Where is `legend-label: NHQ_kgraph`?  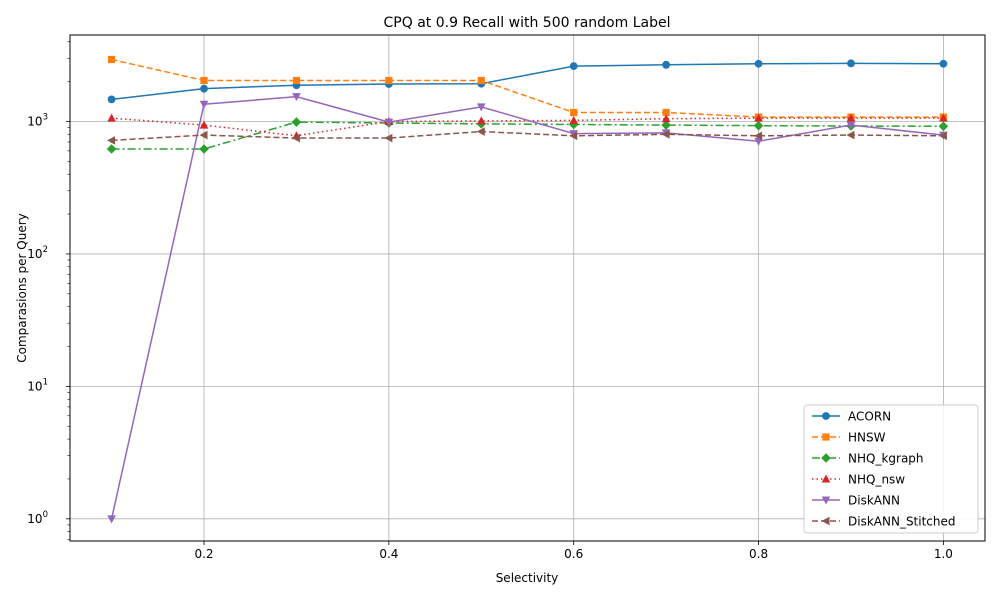
legend-label: NHQ_kgraph is located at coordinates (886, 459).